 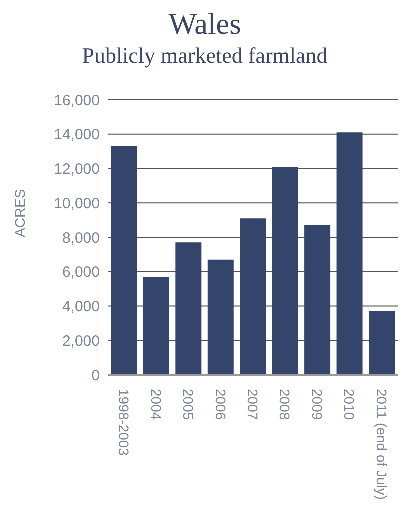 What do you see at coordinates (20, 213) in the screenshot?
I see `y-axis-title: ACRES` at bounding box center [20, 213].